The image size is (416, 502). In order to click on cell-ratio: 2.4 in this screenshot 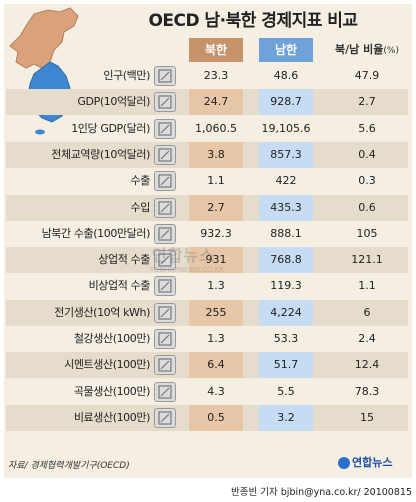, I will do `click(367, 338)`.